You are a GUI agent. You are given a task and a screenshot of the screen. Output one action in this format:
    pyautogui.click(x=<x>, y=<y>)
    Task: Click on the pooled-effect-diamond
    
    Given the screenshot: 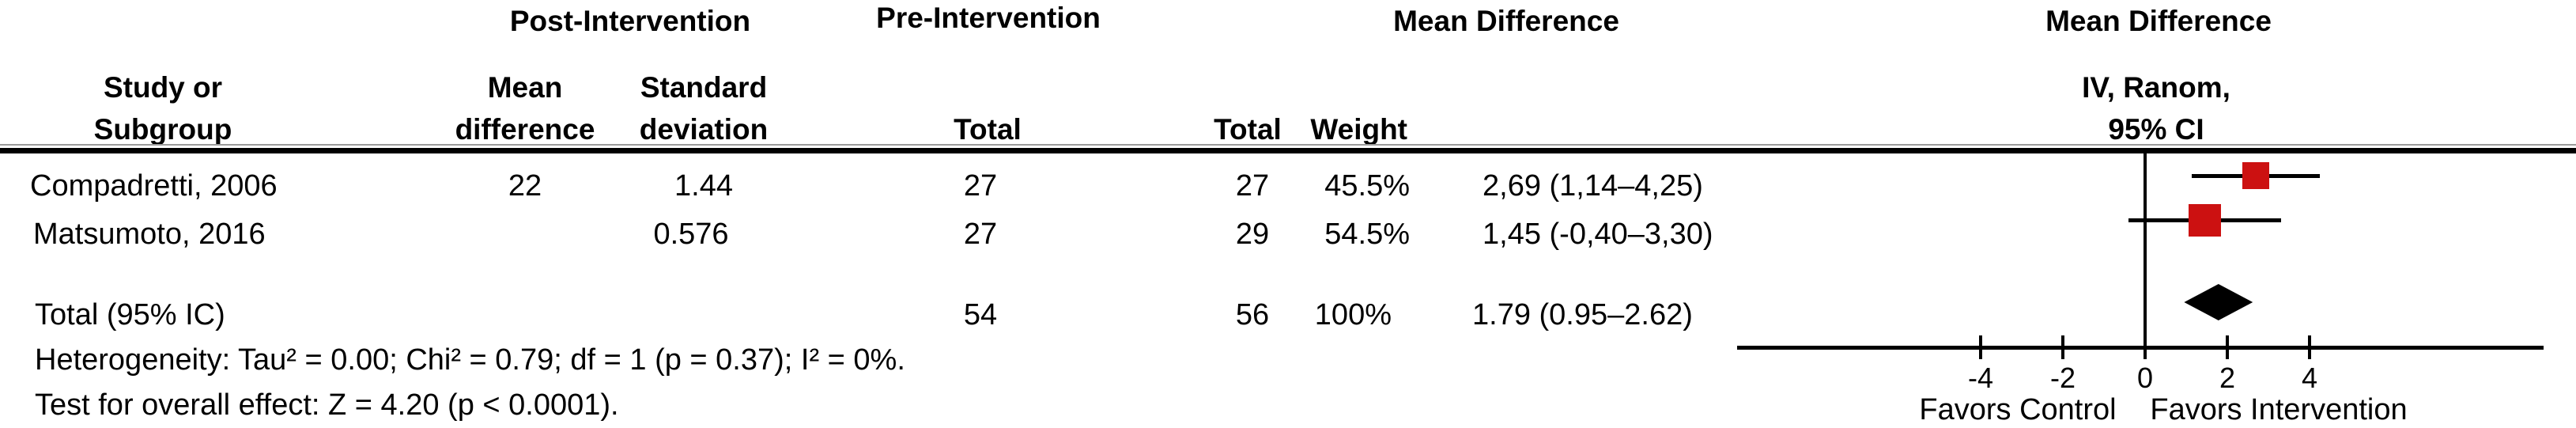 What is the action you would take?
    pyautogui.click(x=2218, y=302)
    